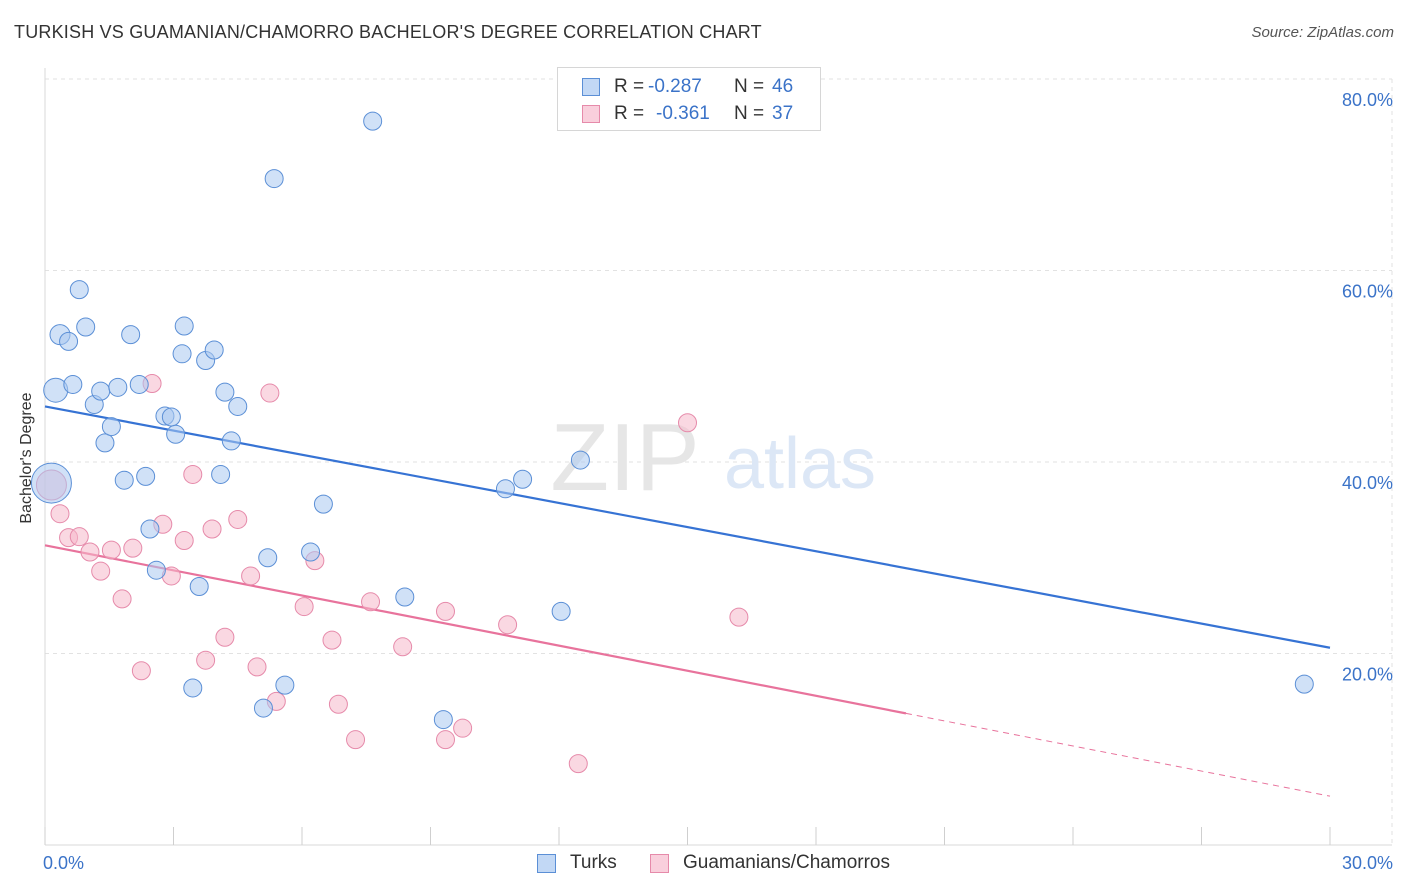 This screenshot has height=892, width=1406. What do you see at coordinates (659, 863) in the screenshot?
I see `guamanians-legend-swatch` at bounding box center [659, 863].